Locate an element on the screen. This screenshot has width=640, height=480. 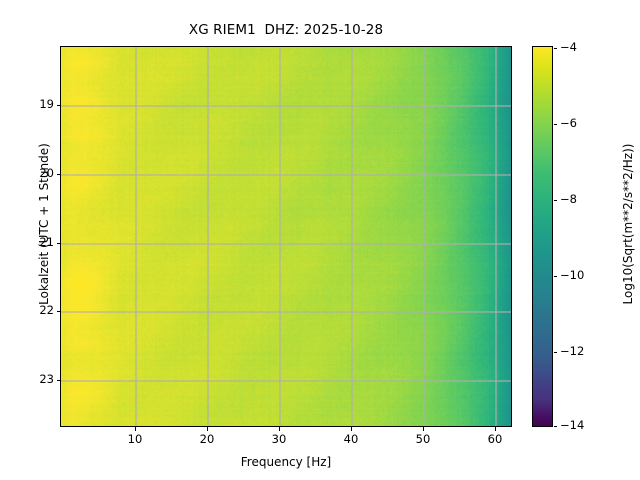
y-axis-label: Lokalzeit (UTC + 1 Stunde) is located at coordinates (44, 224).